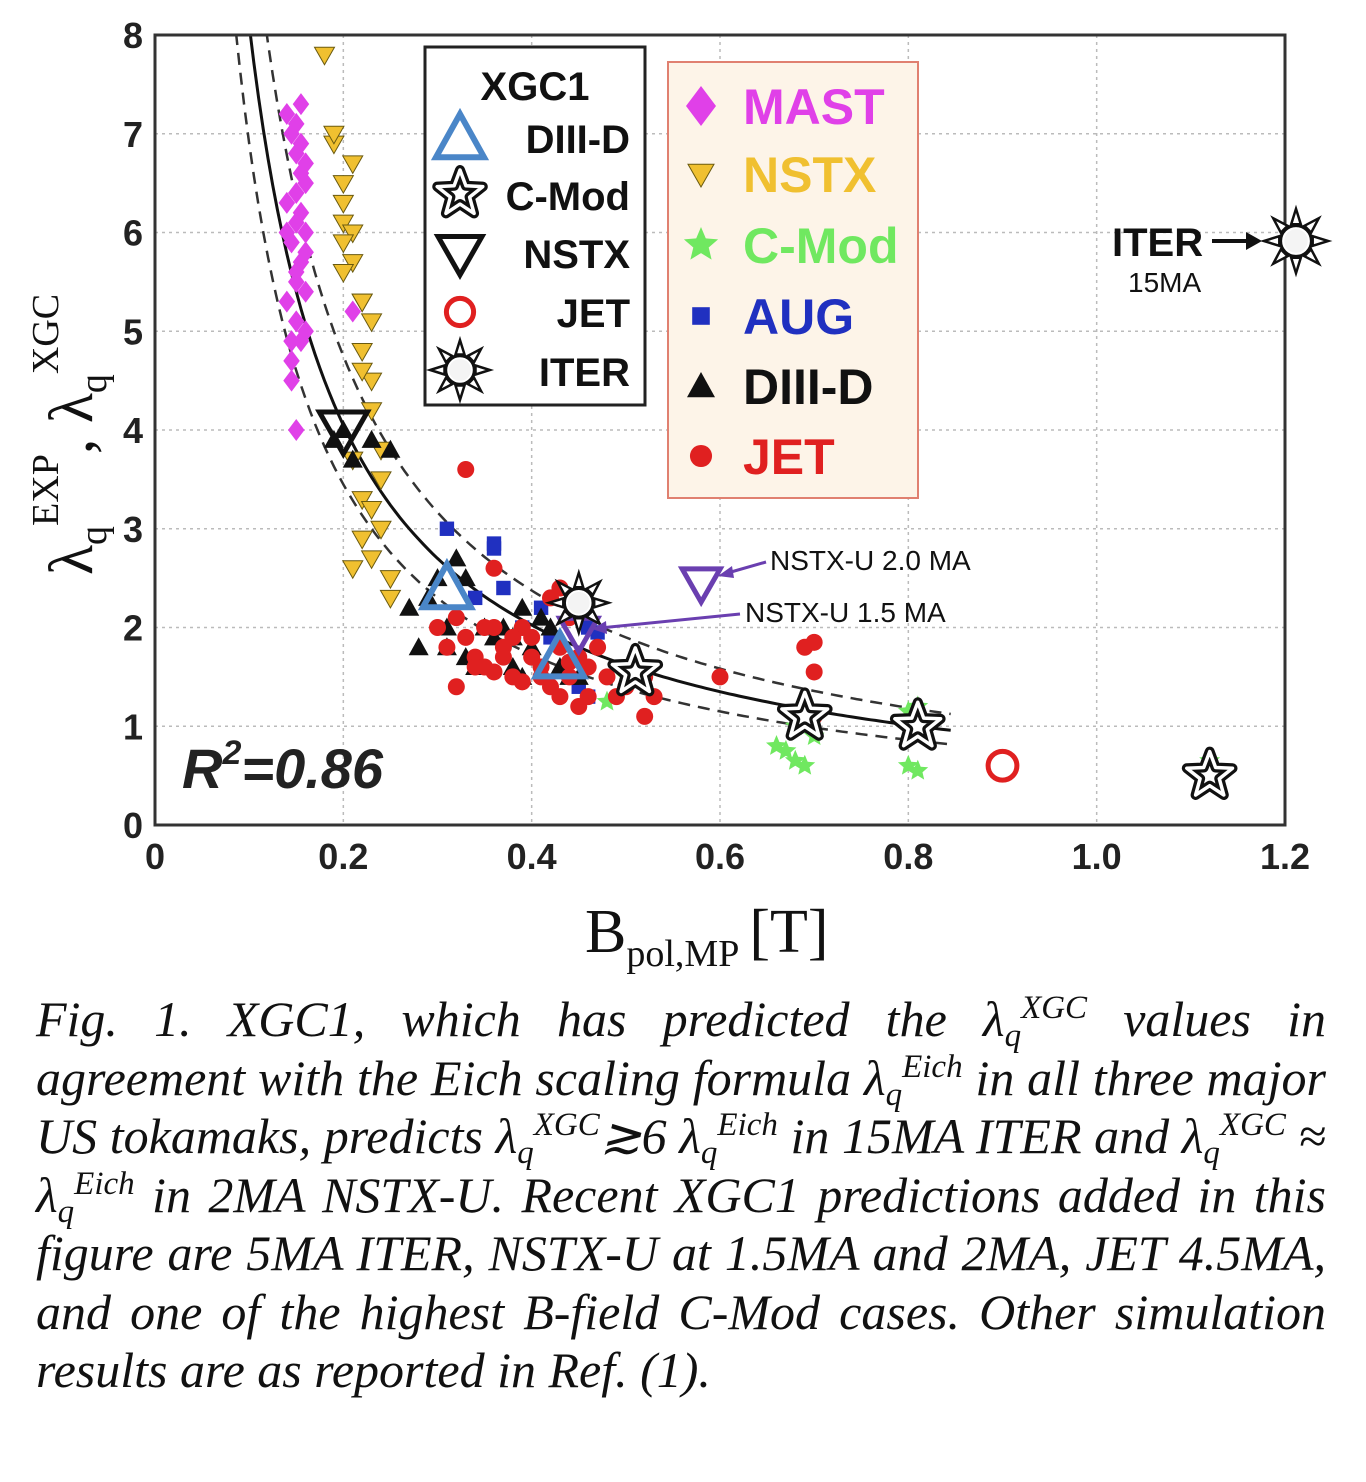 Image resolution: width=1366 pixels, height=1482 pixels. What do you see at coordinates (602, 603) in the screenshot?
I see `xgc-point-iter-ray` at bounding box center [602, 603].